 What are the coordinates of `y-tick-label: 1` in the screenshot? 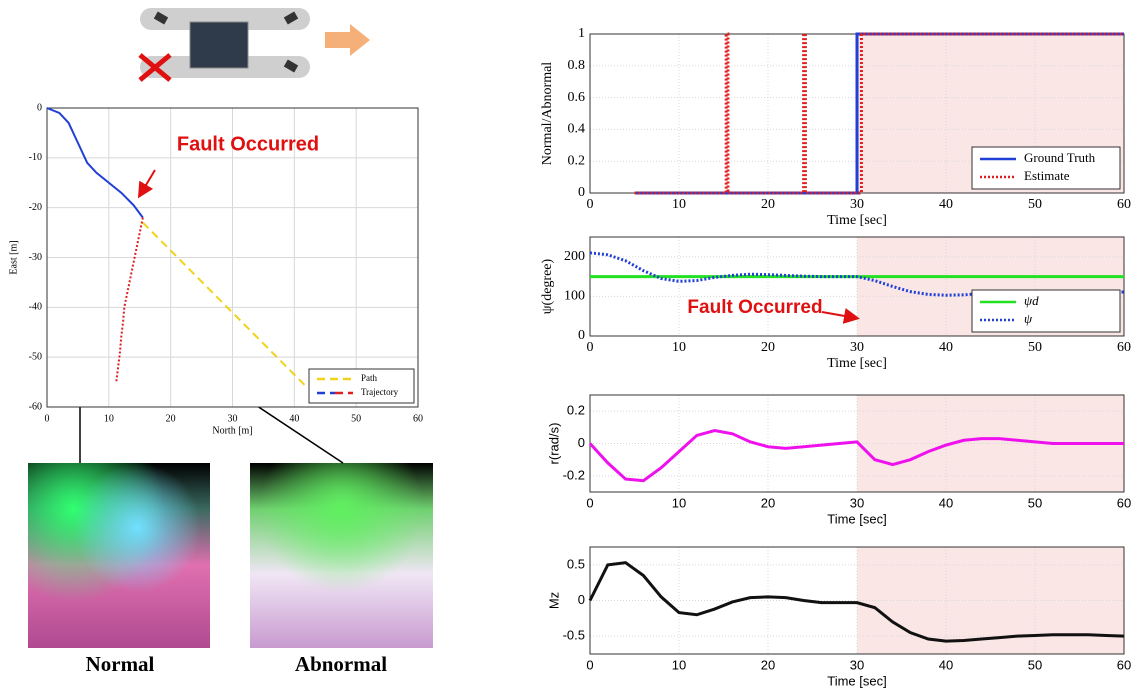 It's located at (581, 33).